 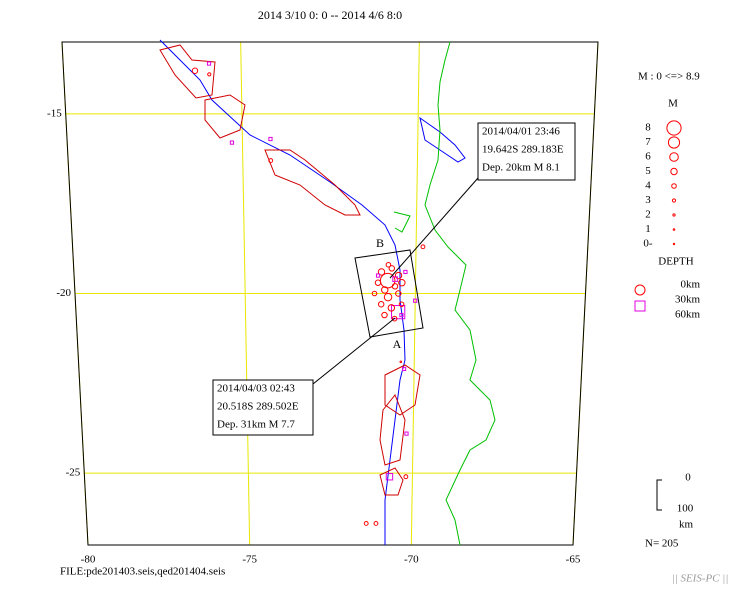 What do you see at coordinates (258, 407) in the screenshot?
I see `callout-text: 20.518S 289.502E` at bounding box center [258, 407].